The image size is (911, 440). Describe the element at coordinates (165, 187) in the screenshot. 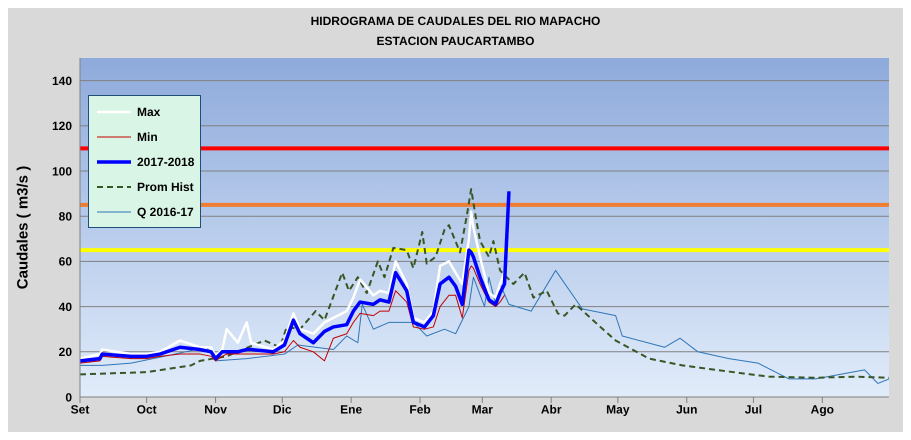

I see `legend-label: Prom Hist` at that location.